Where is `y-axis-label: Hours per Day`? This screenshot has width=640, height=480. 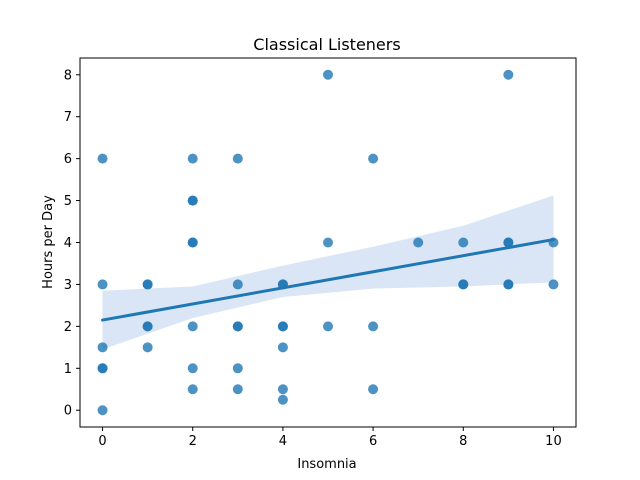
y-axis-label: Hours per Day is located at coordinates (48, 242).